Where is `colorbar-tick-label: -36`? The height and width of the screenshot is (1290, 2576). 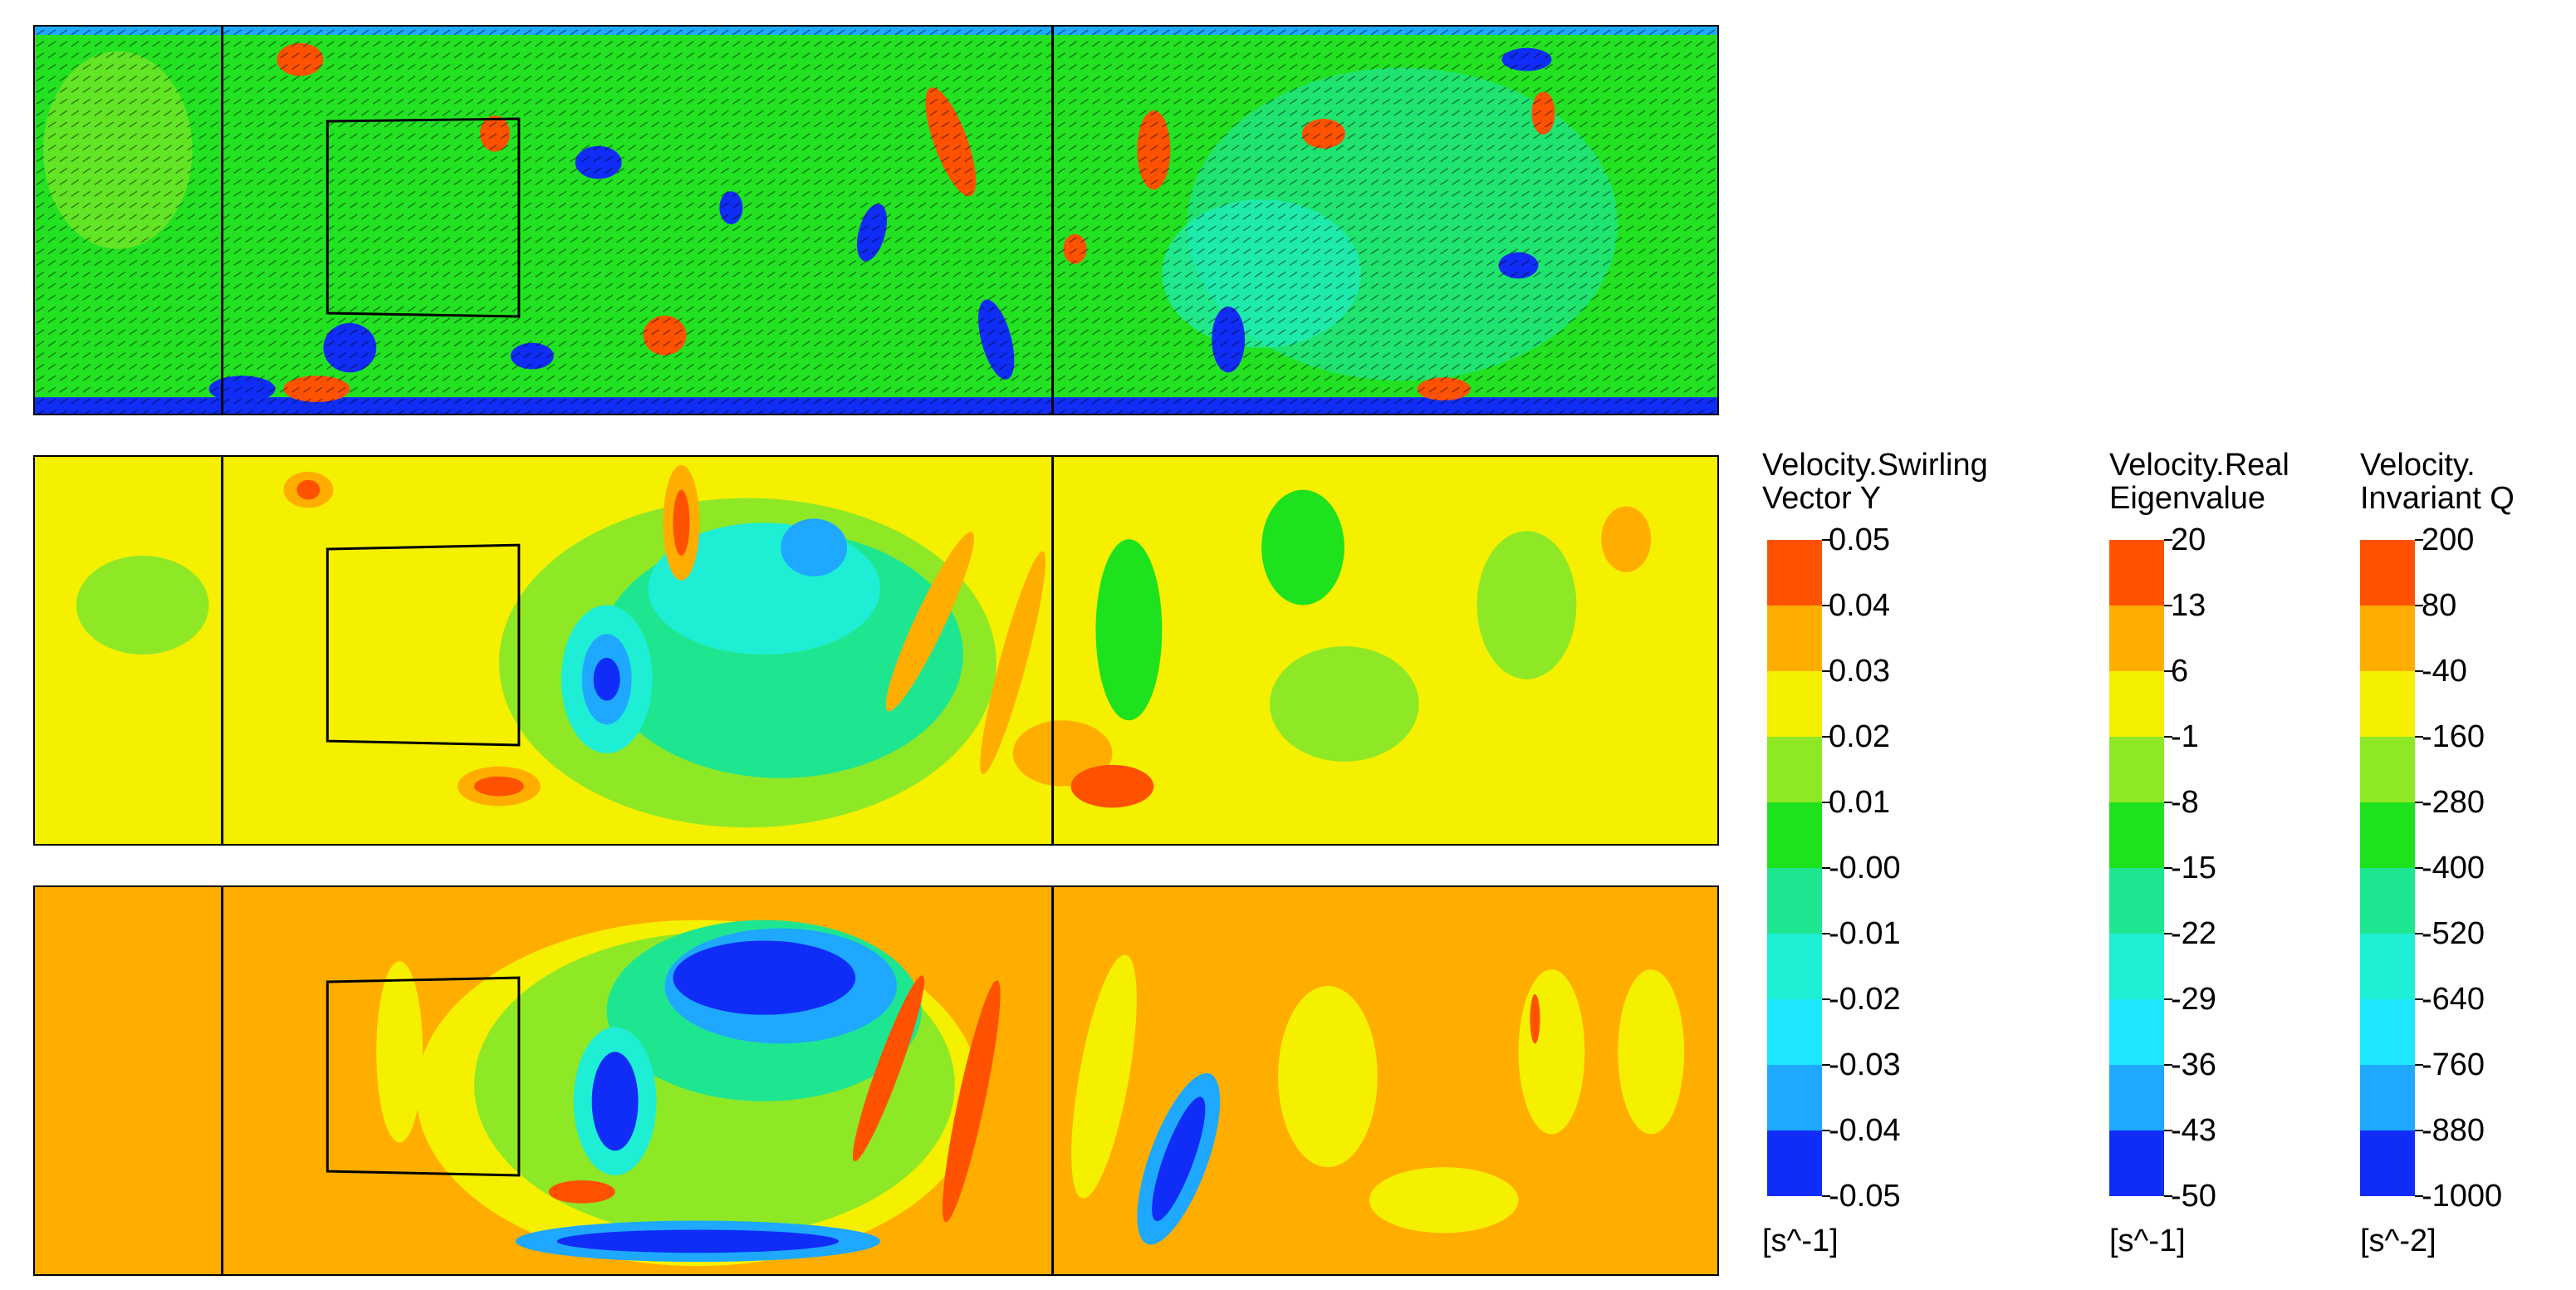 colorbar-tick-label: -36 is located at coordinates (2194, 1064).